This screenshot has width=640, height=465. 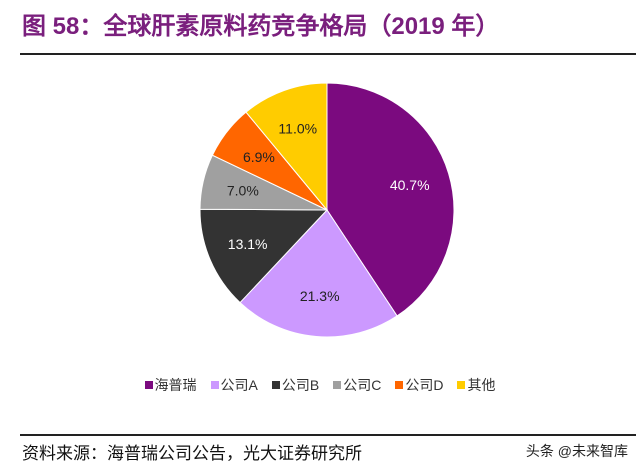 I want to click on legend-label: 公司C, so click(x=362, y=385).